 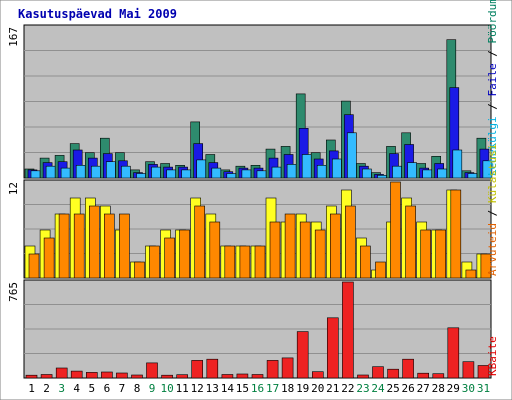 I want to click on x-tick-label: 10, so click(x=166, y=388).